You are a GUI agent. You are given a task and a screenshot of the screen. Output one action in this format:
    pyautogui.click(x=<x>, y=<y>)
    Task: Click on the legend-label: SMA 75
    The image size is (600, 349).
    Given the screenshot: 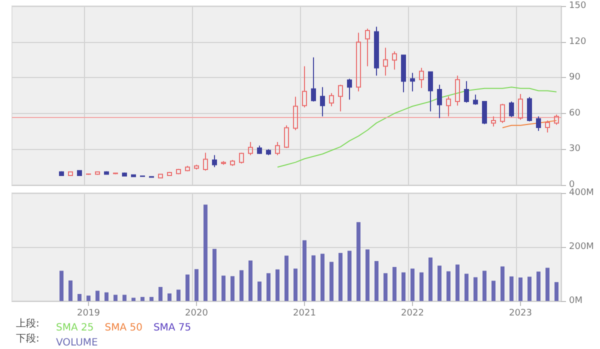 What is the action you would take?
    pyautogui.click(x=172, y=328)
    